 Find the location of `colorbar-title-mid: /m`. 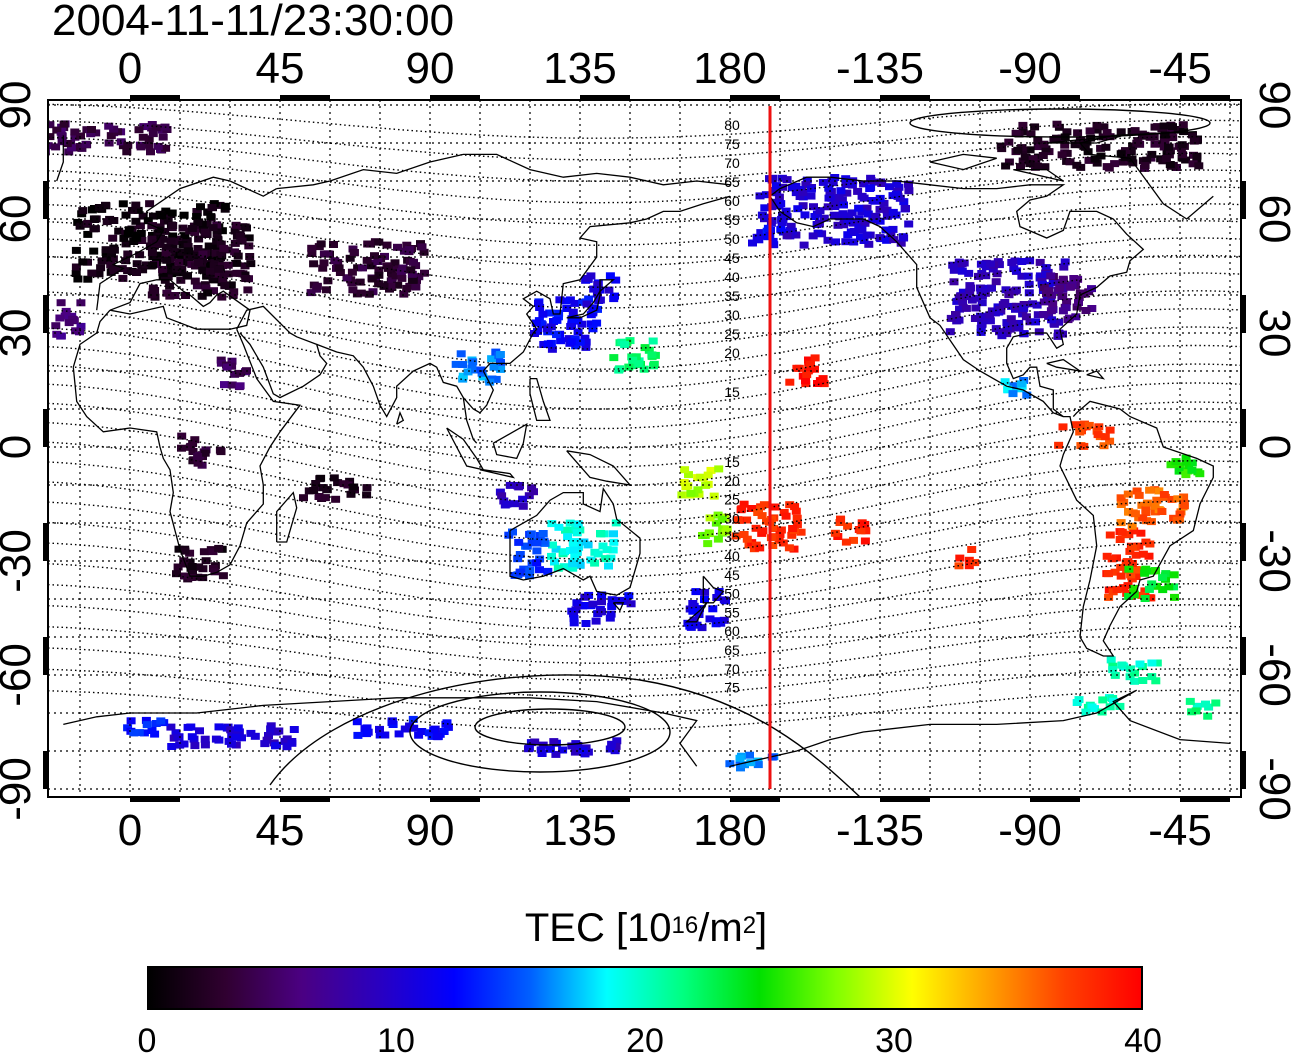

colorbar-title-mid: /m is located at coordinates (720, 928).